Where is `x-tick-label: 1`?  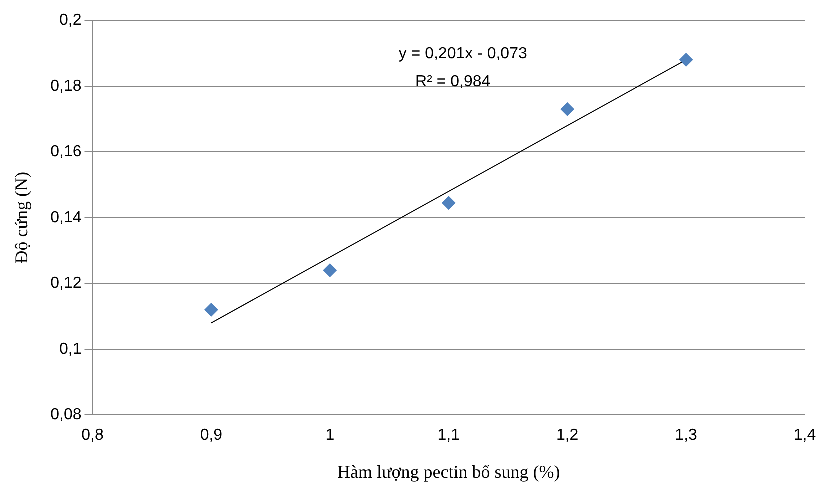 x-tick-label: 1 is located at coordinates (330, 435).